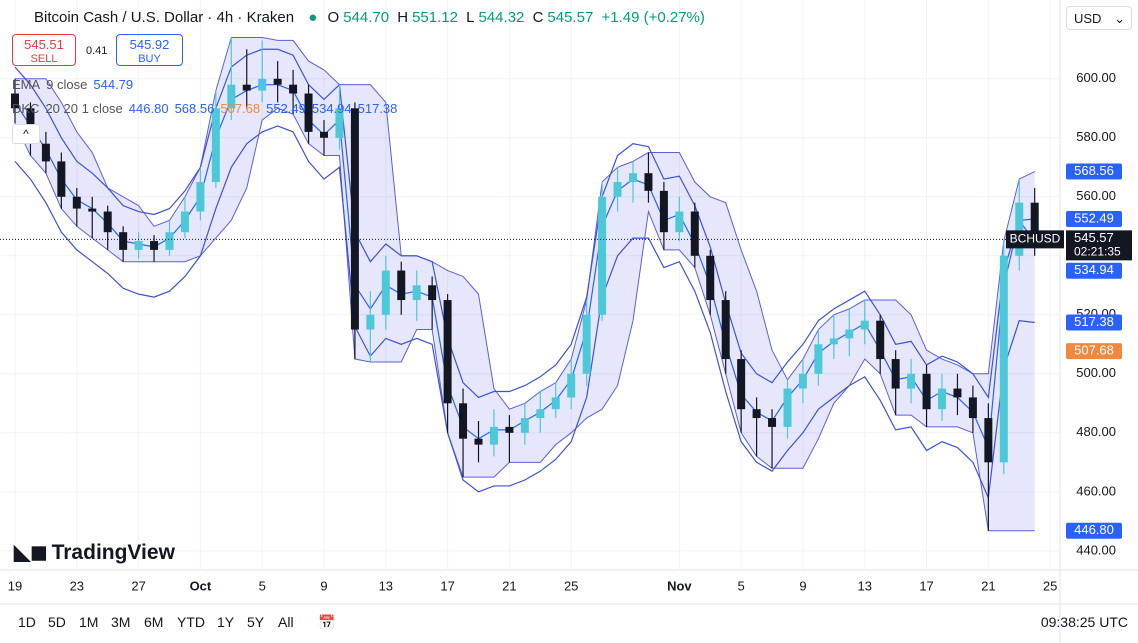  Describe the element at coordinates (470, 17) in the screenshot. I see `l-label: L` at that location.